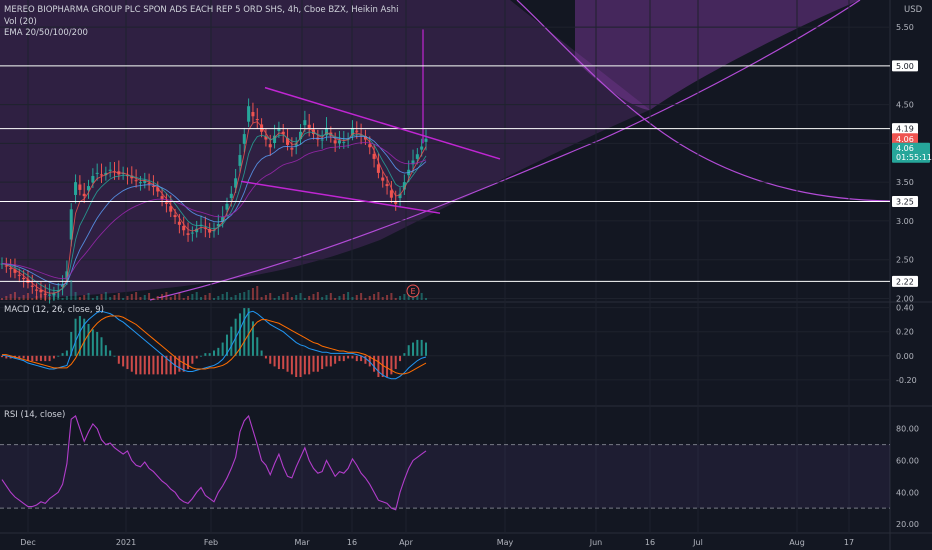 The height and width of the screenshot is (550, 932). I want to click on rsi-axis-tick: 60.00, so click(907, 460).